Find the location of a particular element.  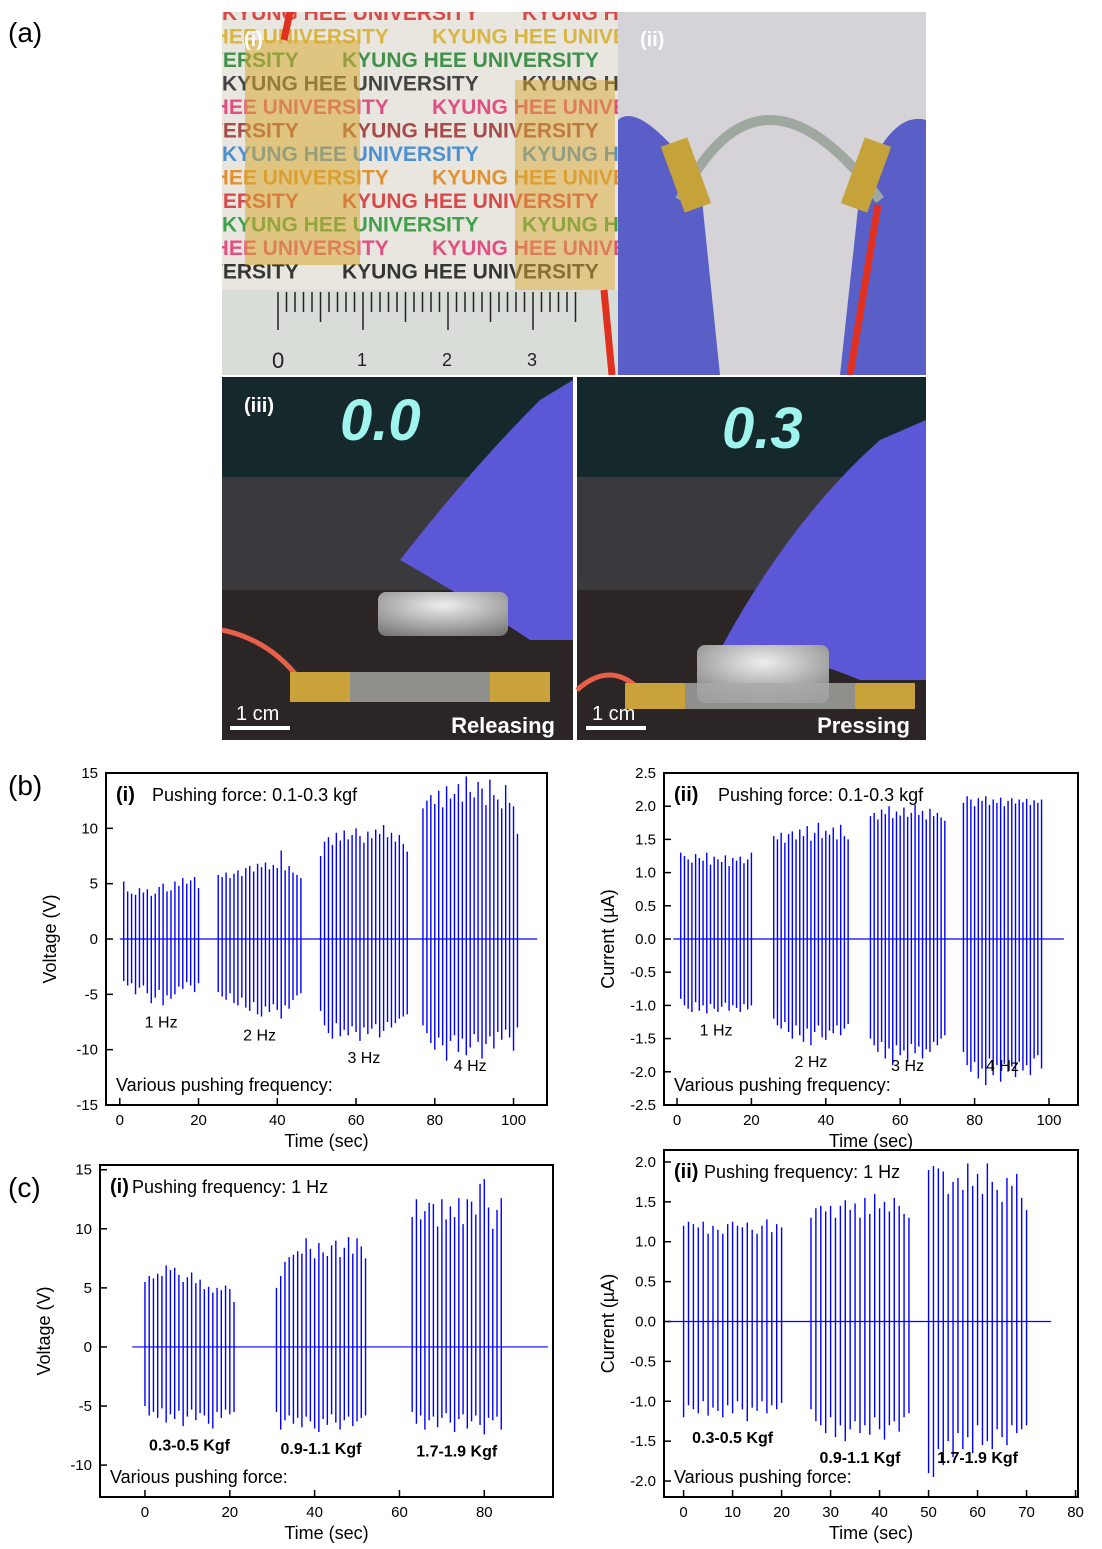

display-value: 0.0 is located at coordinates (380, 420).